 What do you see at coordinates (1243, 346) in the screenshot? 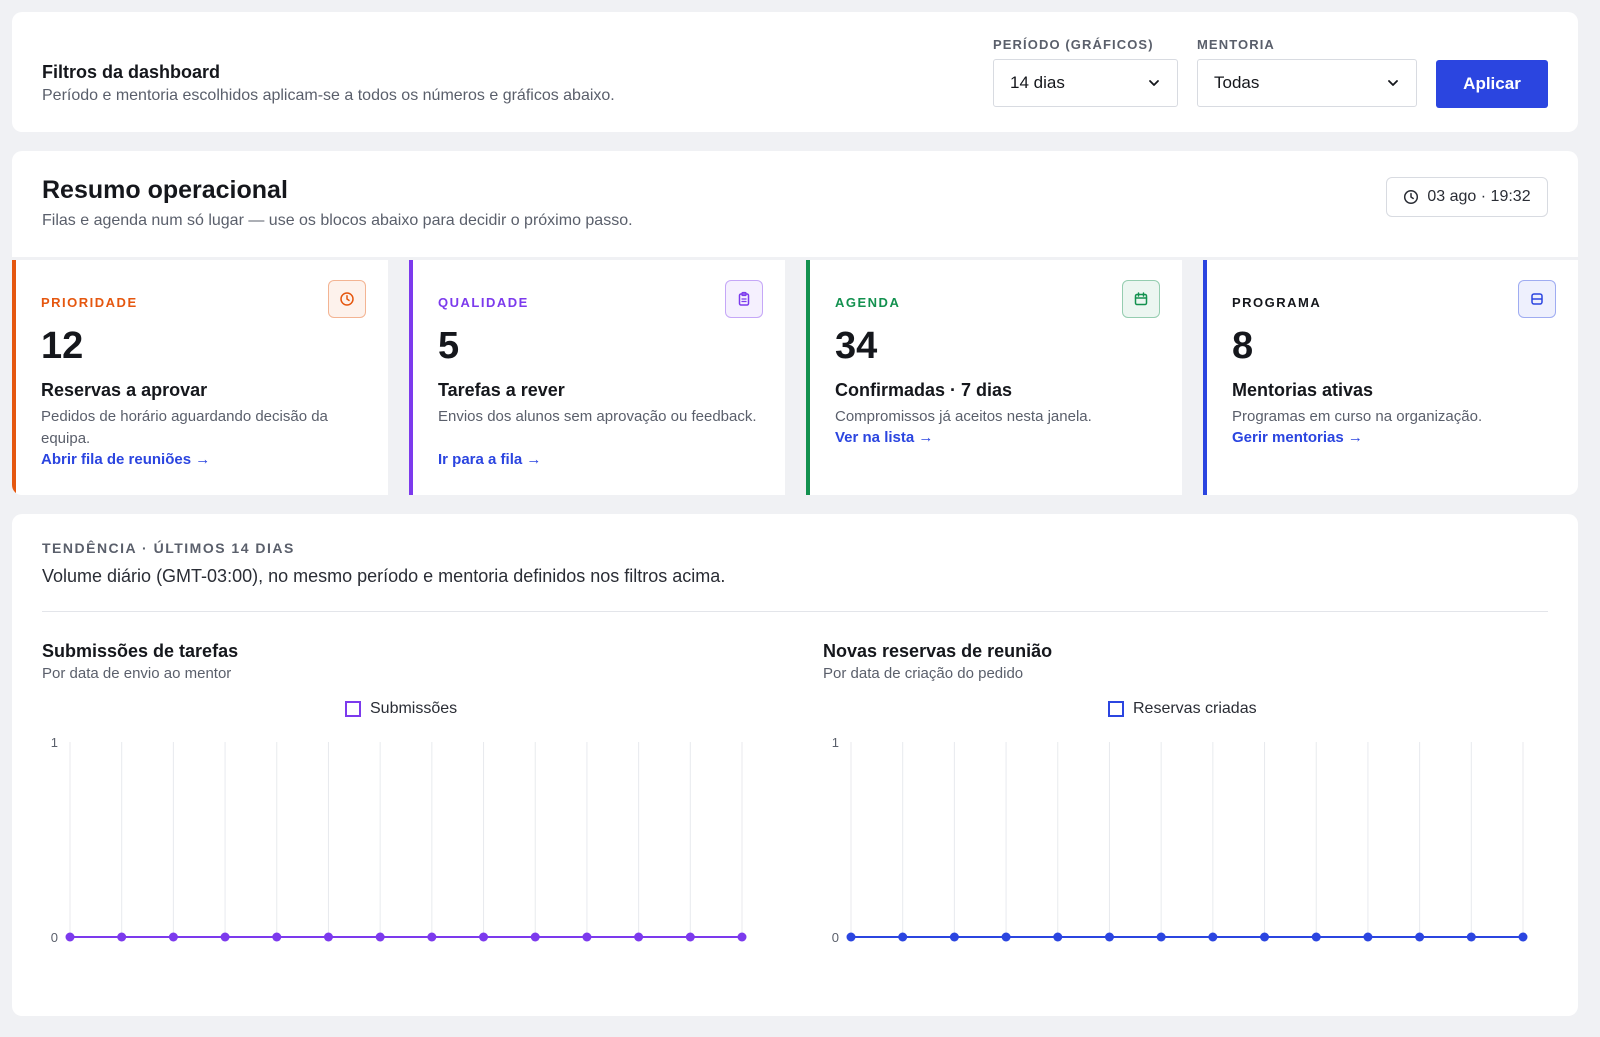
I see `kpi-value: 8` at bounding box center [1243, 346].